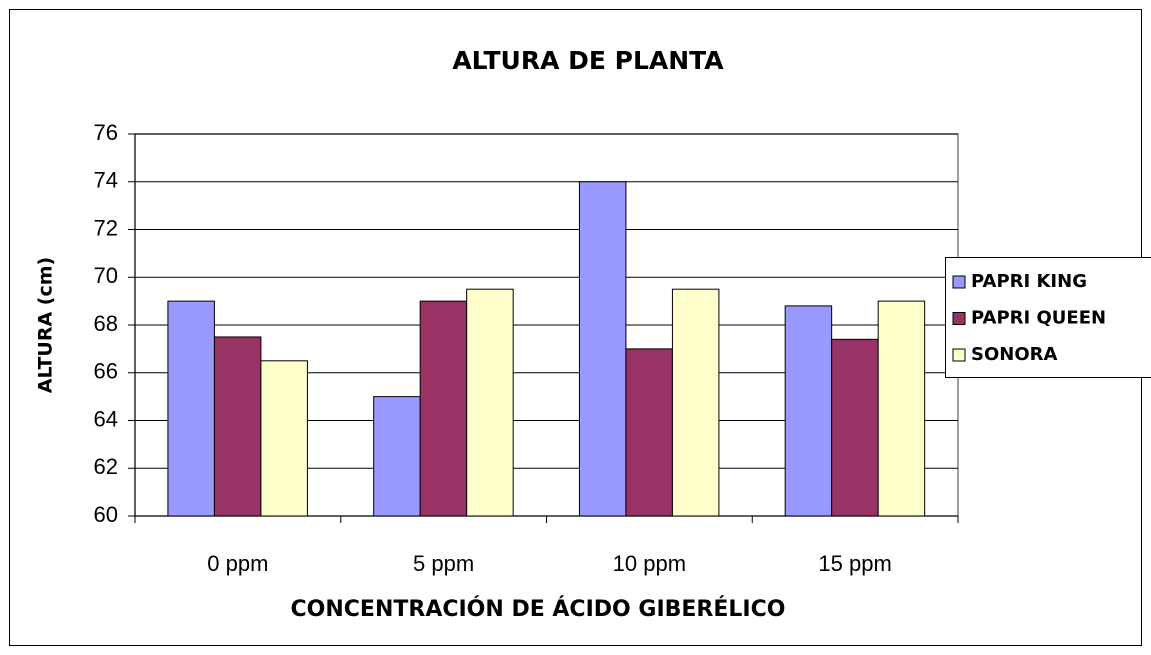 Image resolution: width=1151 pixels, height=655 pixels. What do you see at coordinates (46, 325) in the screenshot?
I see `y-axis-title: ALTURA (cm)` at bounding box center [46, 325].